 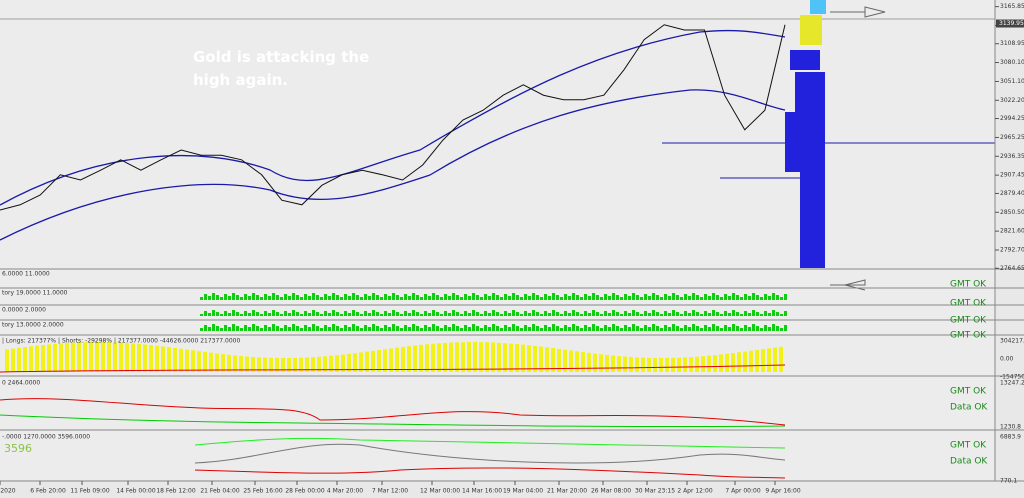 I want to click on volume-profile, so click(x=805, y=134).